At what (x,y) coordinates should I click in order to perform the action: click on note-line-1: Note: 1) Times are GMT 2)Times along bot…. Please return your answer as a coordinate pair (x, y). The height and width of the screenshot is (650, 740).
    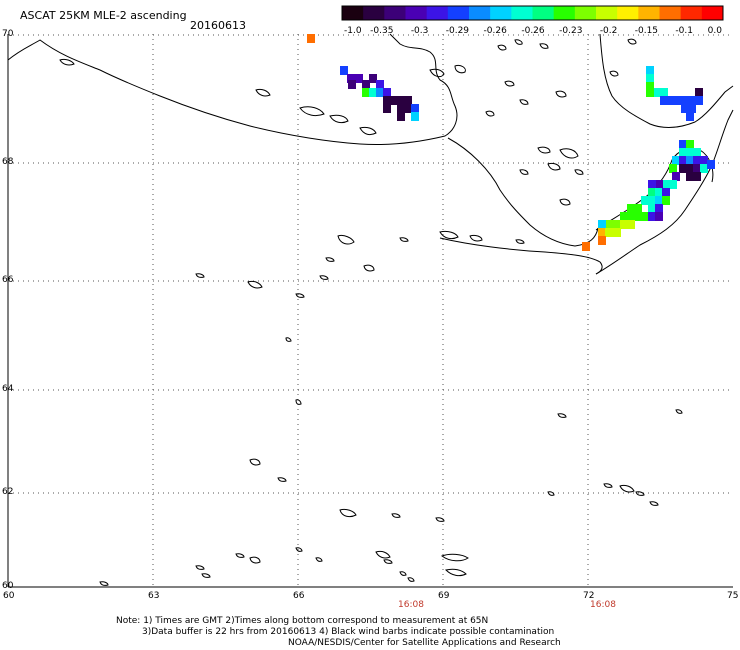
    Looking at the image, I should click on (302, 621).